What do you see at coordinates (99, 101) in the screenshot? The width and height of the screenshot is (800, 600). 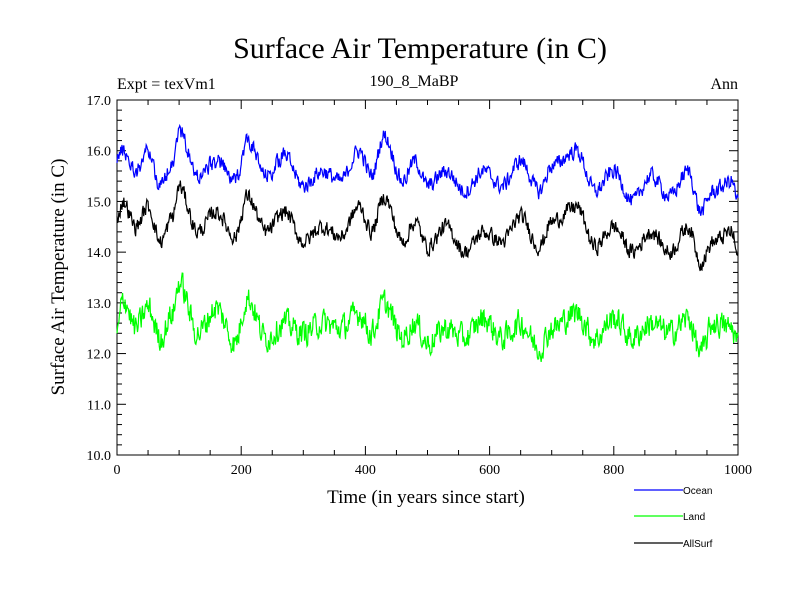 I see `y-tick-label: 17.0` at bounding box center [99, 101].